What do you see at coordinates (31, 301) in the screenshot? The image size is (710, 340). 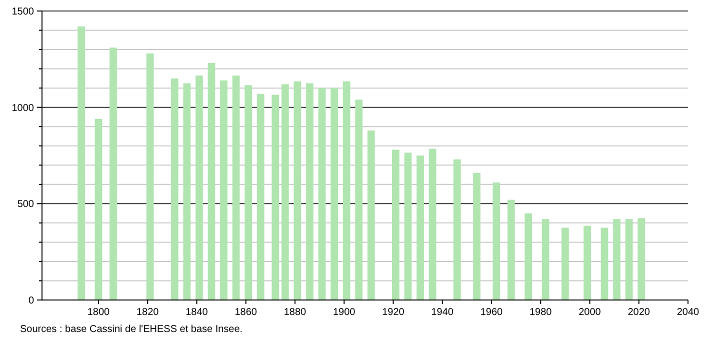 I see `y-tick-label: 0` at bounding box center [31, 301].